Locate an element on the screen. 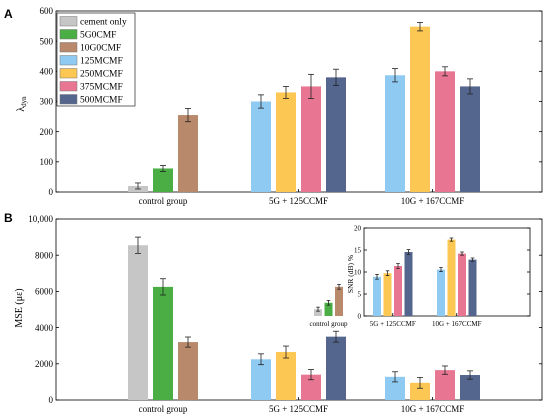  chart-inset-xtick-label: 10G + 167CCMF is located at coordinates (457, 324).